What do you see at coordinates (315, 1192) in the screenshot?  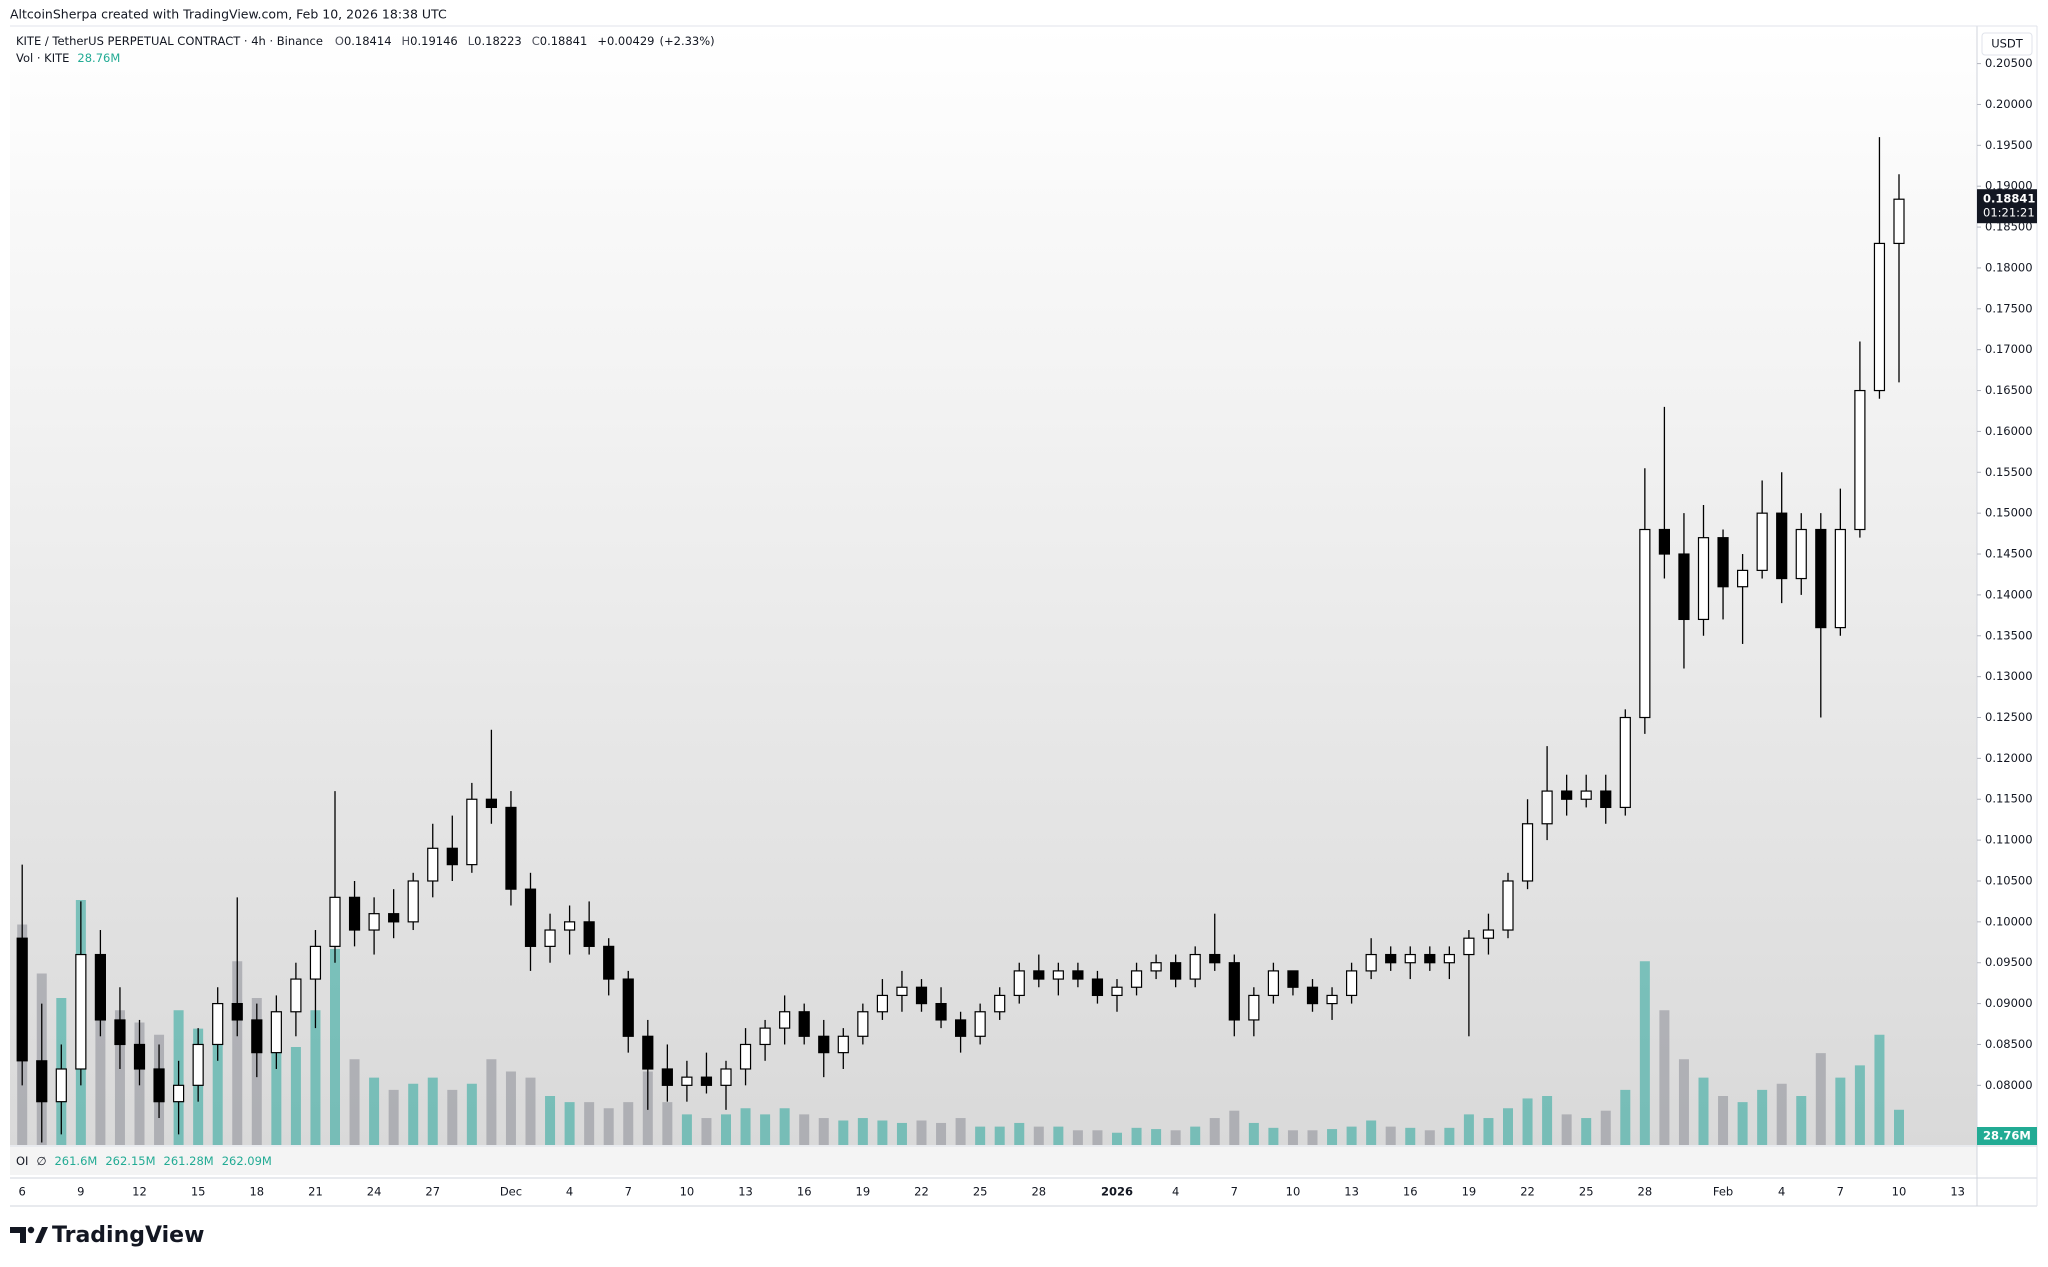 I see `x-tick-label: 21` at bounding box center [315, 1192].